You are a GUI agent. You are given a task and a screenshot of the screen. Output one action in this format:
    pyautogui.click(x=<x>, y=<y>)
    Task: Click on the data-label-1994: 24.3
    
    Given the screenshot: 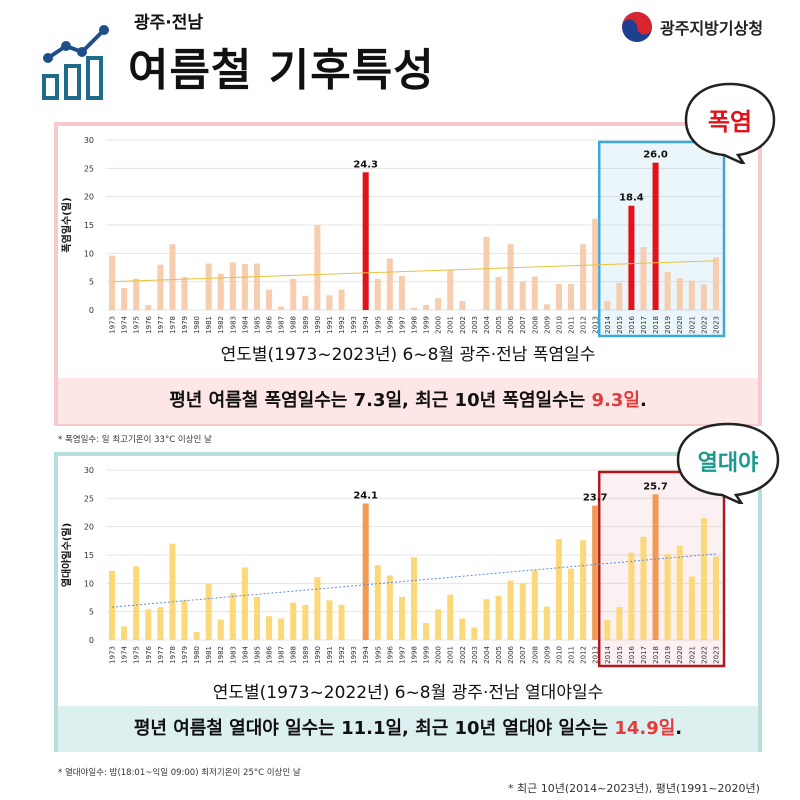 What is the action you would take?
    pyautogui.click(x=365, y=164)
    